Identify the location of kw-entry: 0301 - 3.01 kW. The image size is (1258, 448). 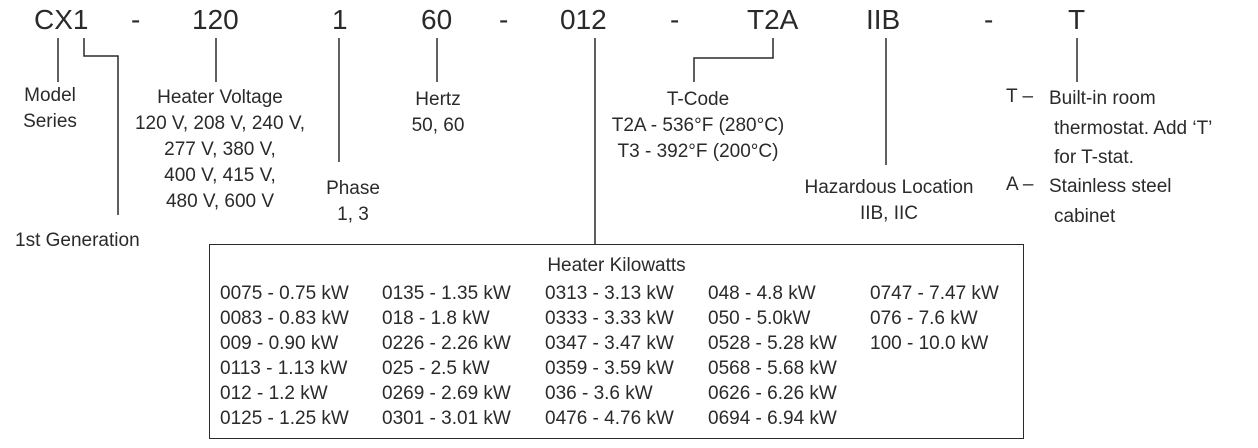
(446, 418).